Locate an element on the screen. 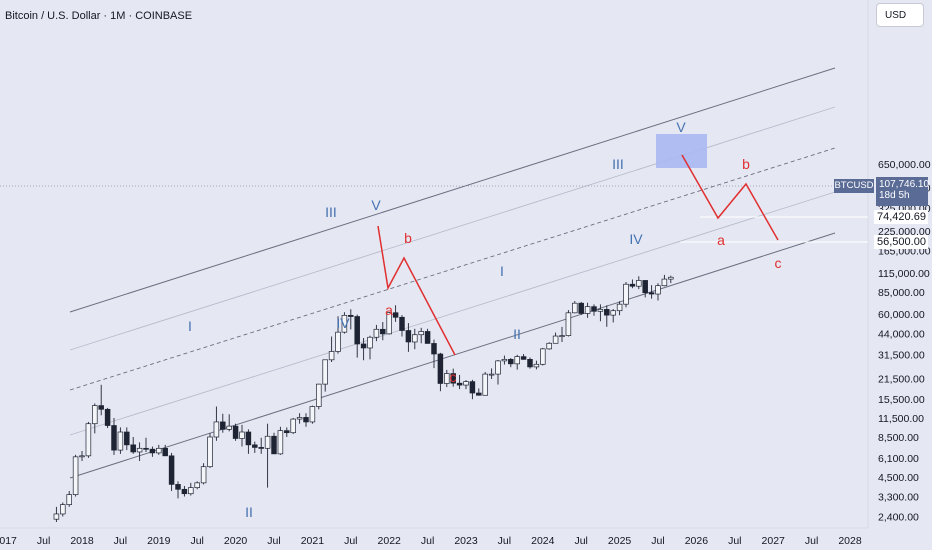  wave-label-c-1: c is located at coordinates (453, 377).